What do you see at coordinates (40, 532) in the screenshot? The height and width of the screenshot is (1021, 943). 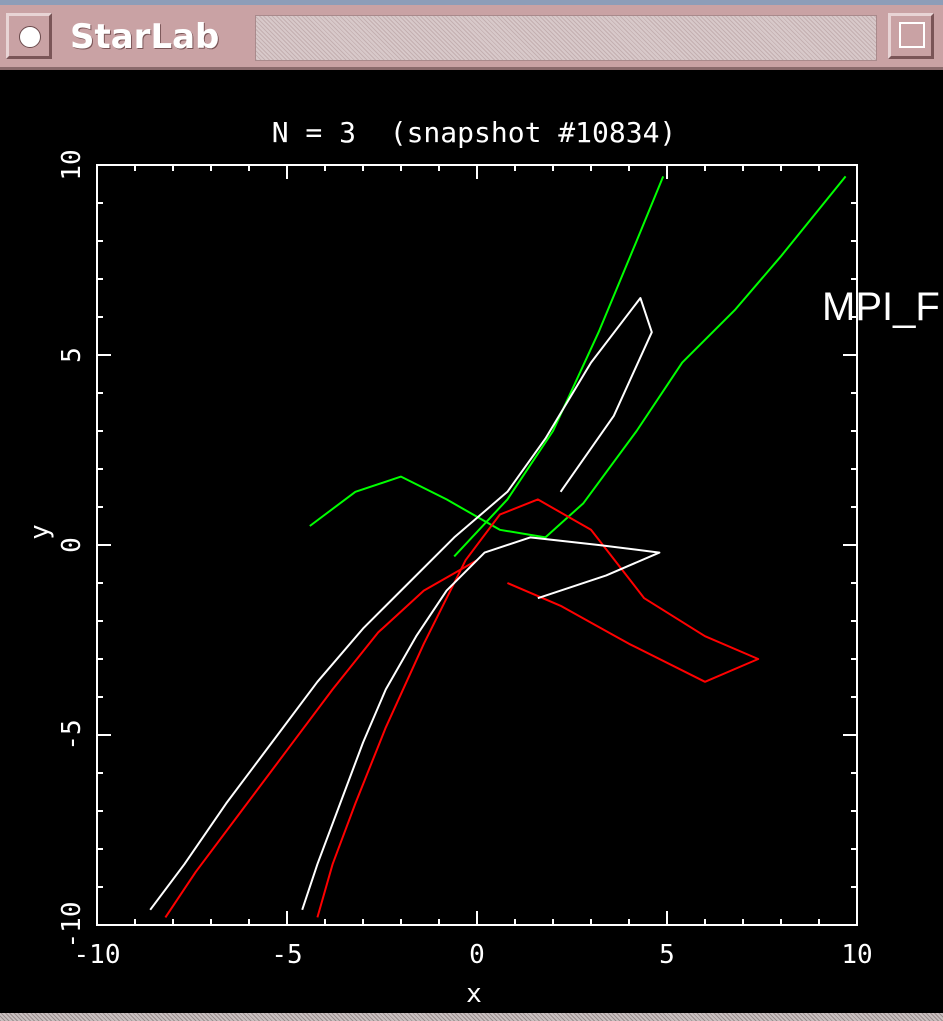 I see `y-axis-label: y` at bounding box center [40, 532].